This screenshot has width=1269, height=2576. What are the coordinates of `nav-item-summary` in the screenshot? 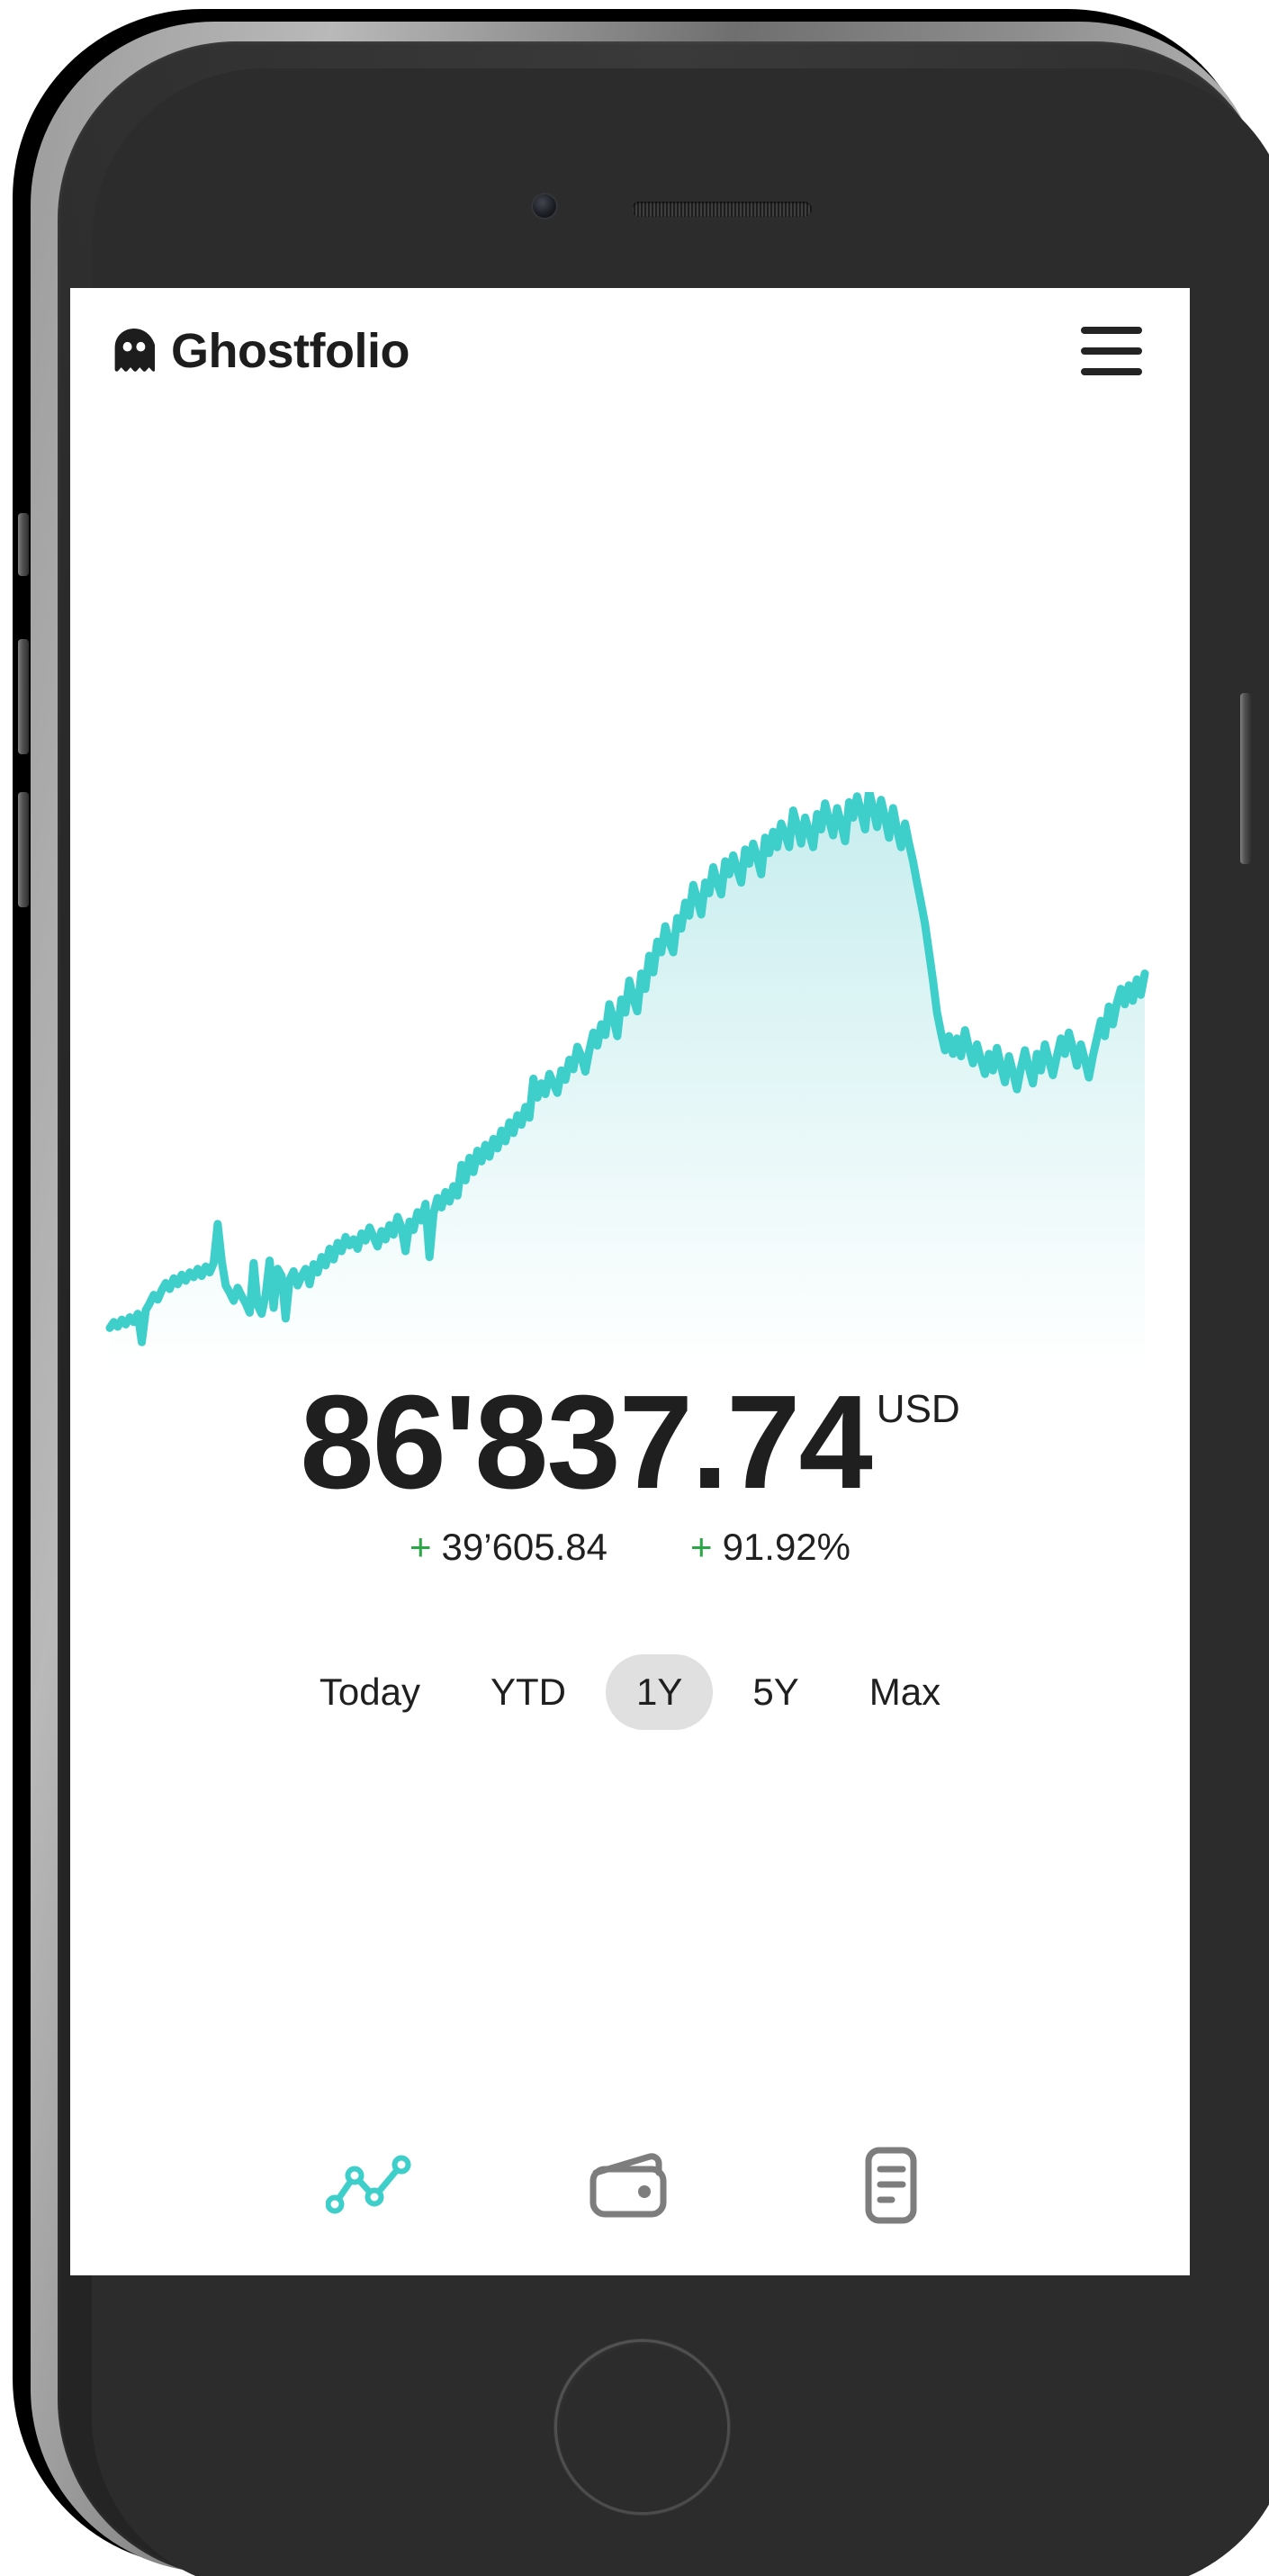 It's located at (891, 2187).